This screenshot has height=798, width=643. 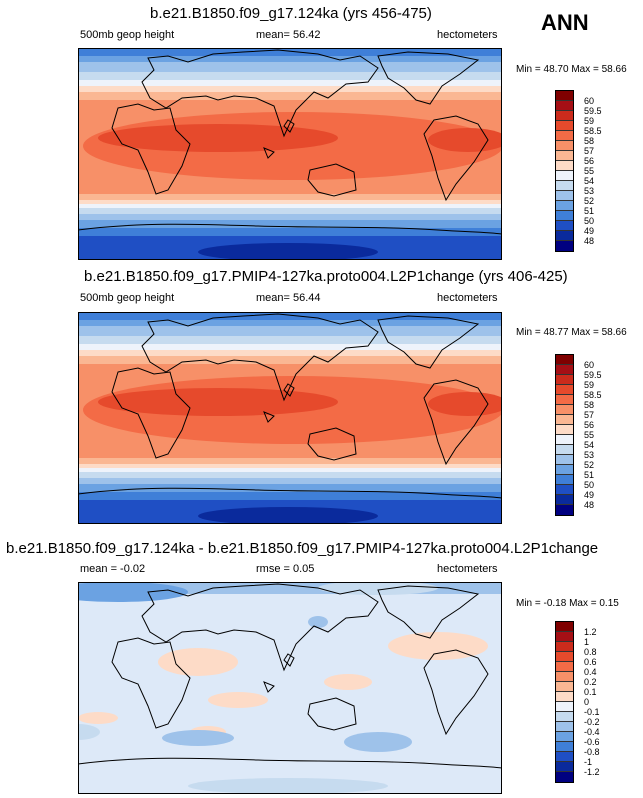 I want to click on colorbar-label: 51, so click(x=589, y=475).